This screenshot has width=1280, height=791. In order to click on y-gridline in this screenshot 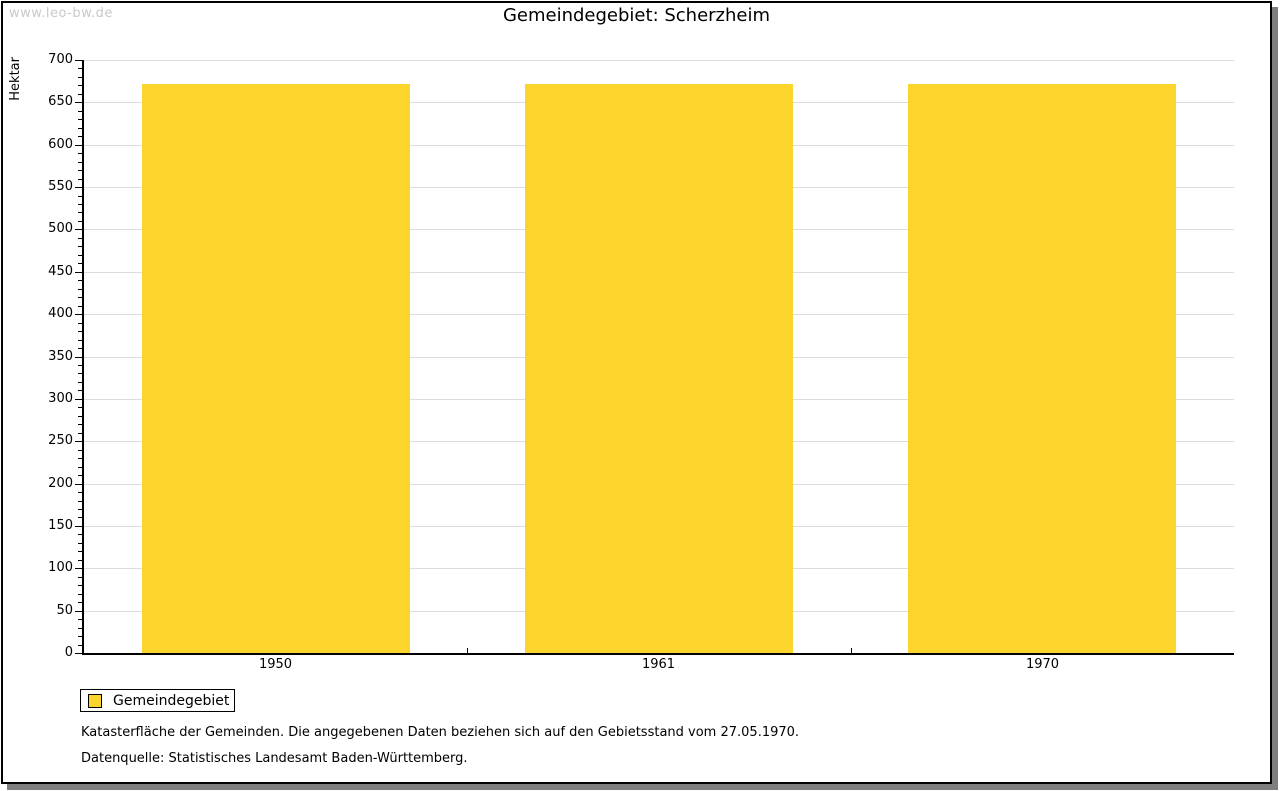, I will do `click(659, 60)`.